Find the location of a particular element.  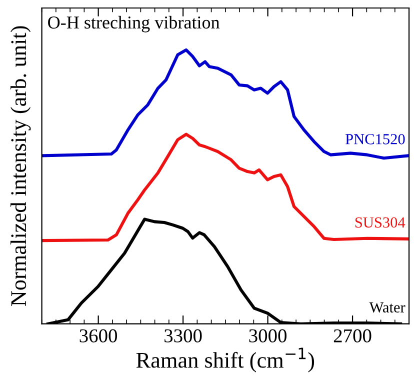

series-label: Water is located at coordinates (387, 307).